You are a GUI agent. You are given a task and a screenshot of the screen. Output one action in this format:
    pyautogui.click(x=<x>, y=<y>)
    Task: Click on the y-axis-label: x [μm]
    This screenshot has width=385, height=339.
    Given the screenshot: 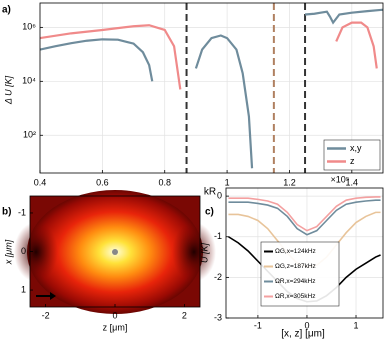 What is the action you would take?
    pyautogui.click(x=8, y=252)
    